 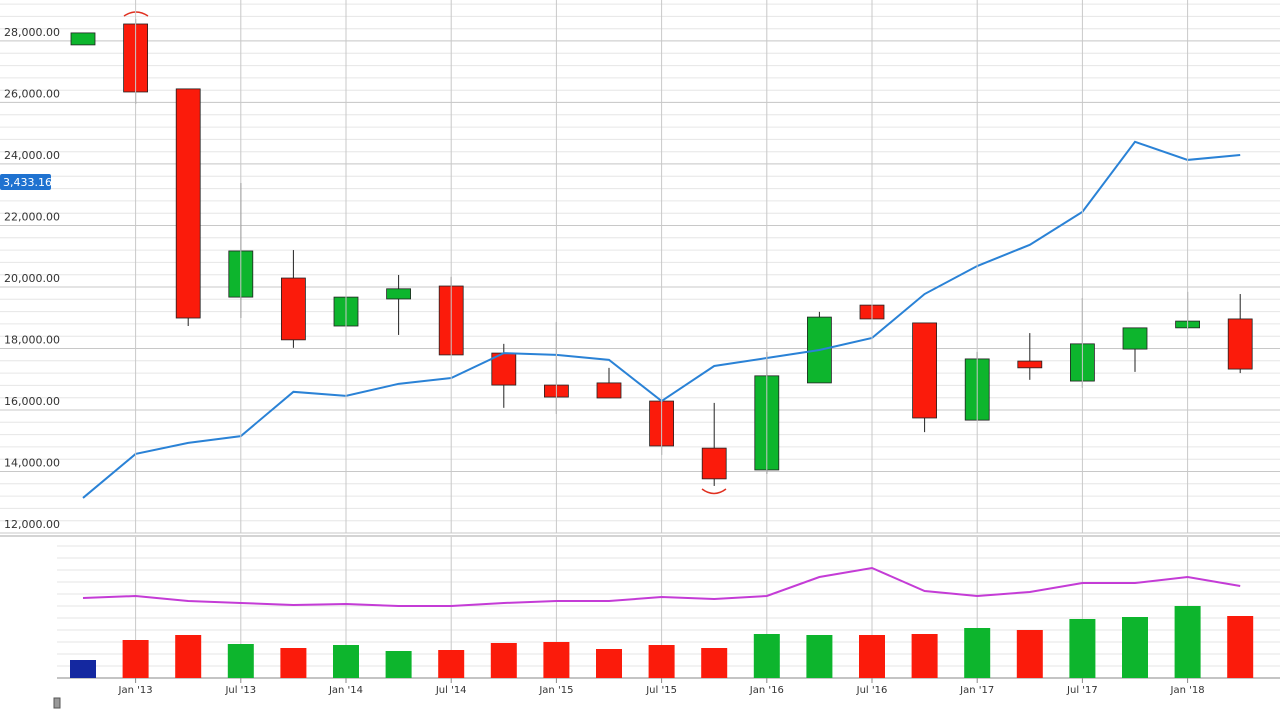 What do you see at coordinates (872, 690) in the screenshot?
I see `x-tick-label: Jul '16` at bounding box center [872, 690].